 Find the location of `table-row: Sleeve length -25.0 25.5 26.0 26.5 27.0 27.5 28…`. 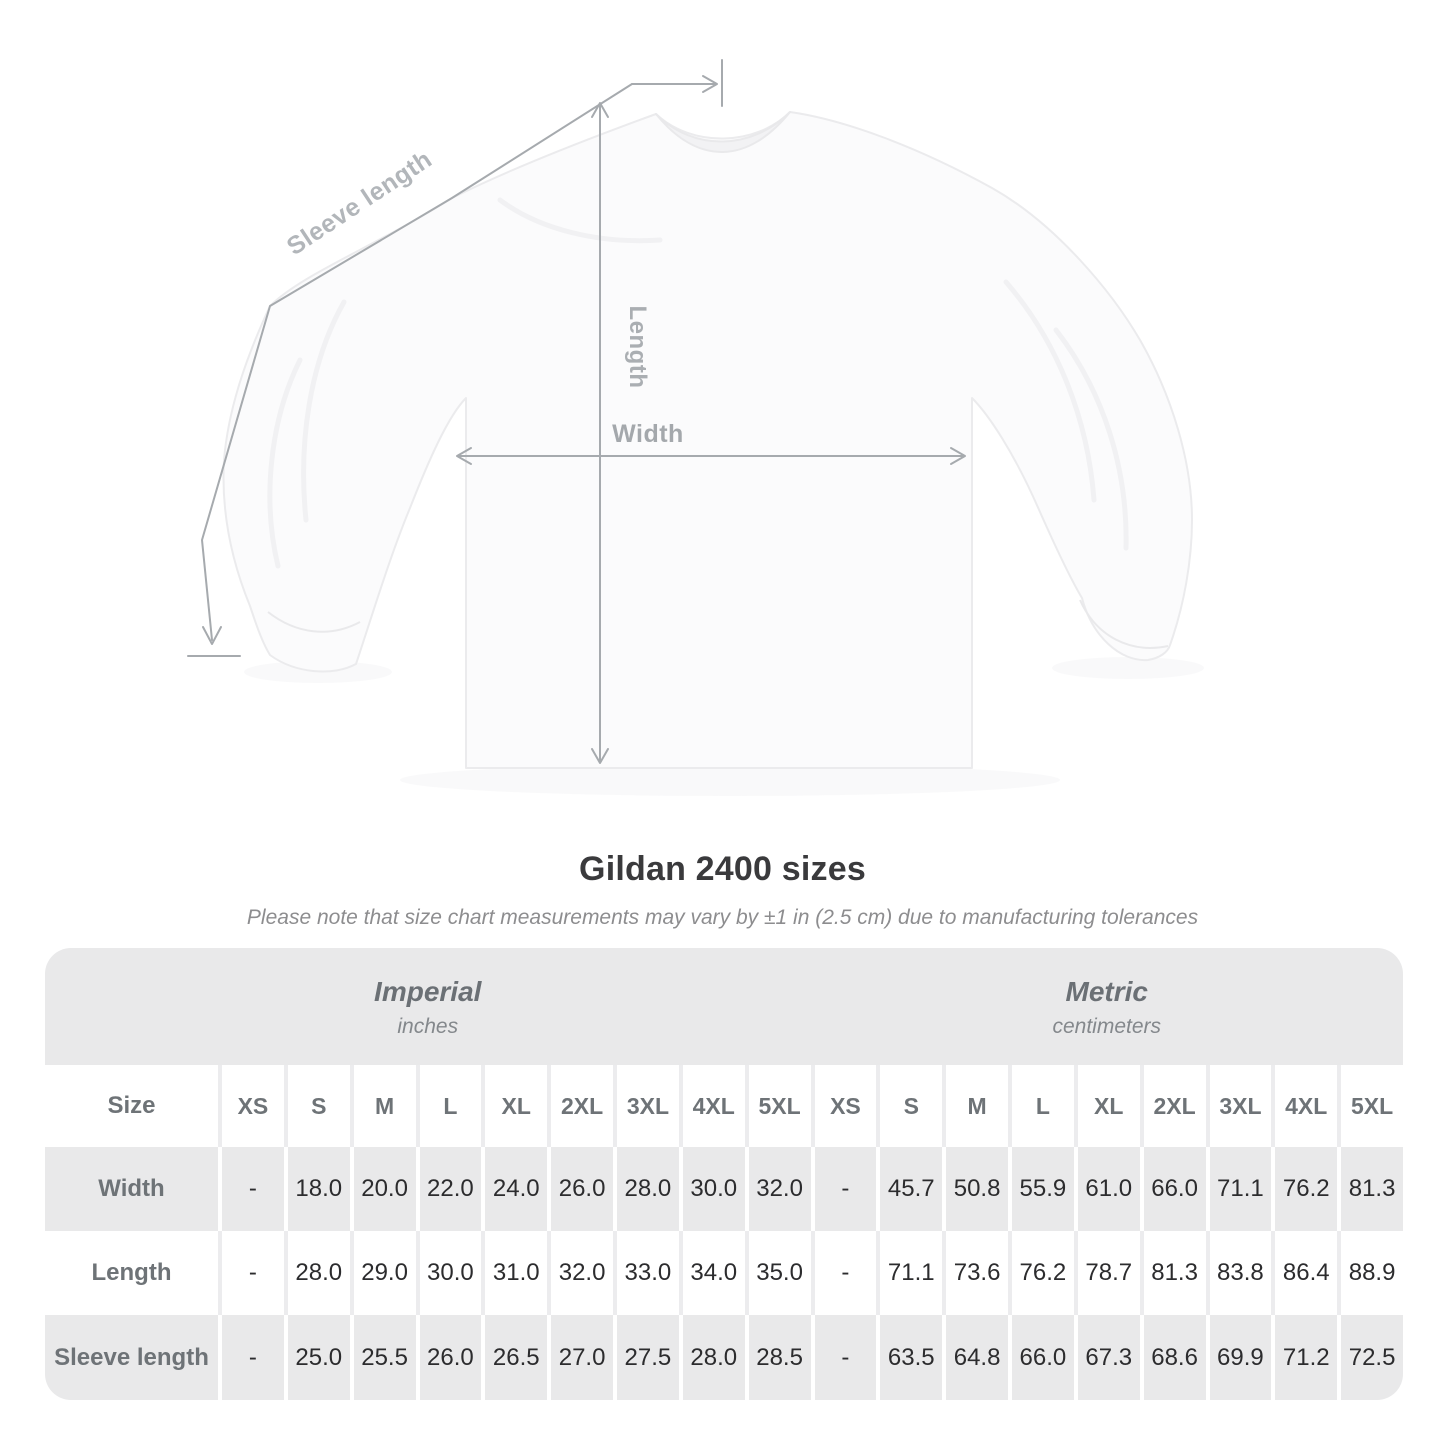

table-row: Sleeve length -25.0 25.5 26.0 26.5 27.0 27.5 28… is located at coordinates (724, 1357).